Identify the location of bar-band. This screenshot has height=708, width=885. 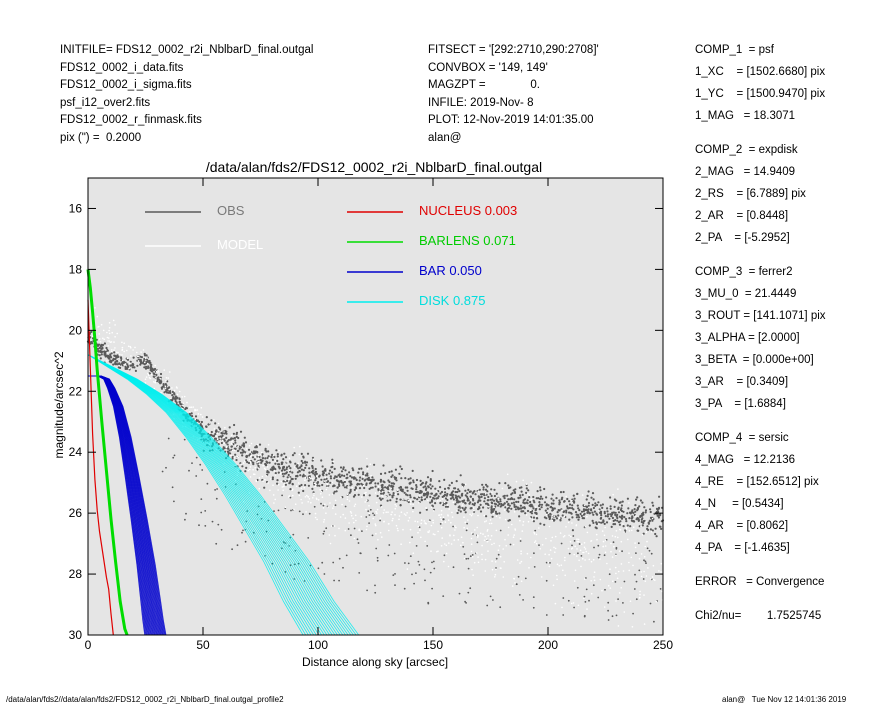
(127, 505).